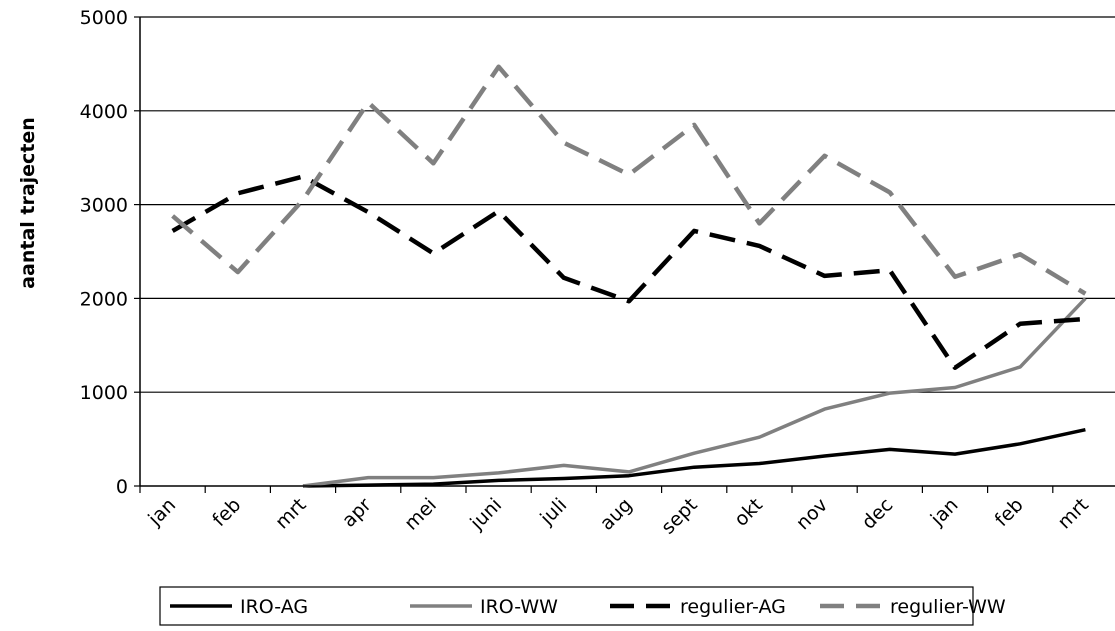 This screenshot has width=1115, height=631. Describe the element at coordinates (104, 206) in the screenshot. I see `y-tick-label: 3000` at that location.